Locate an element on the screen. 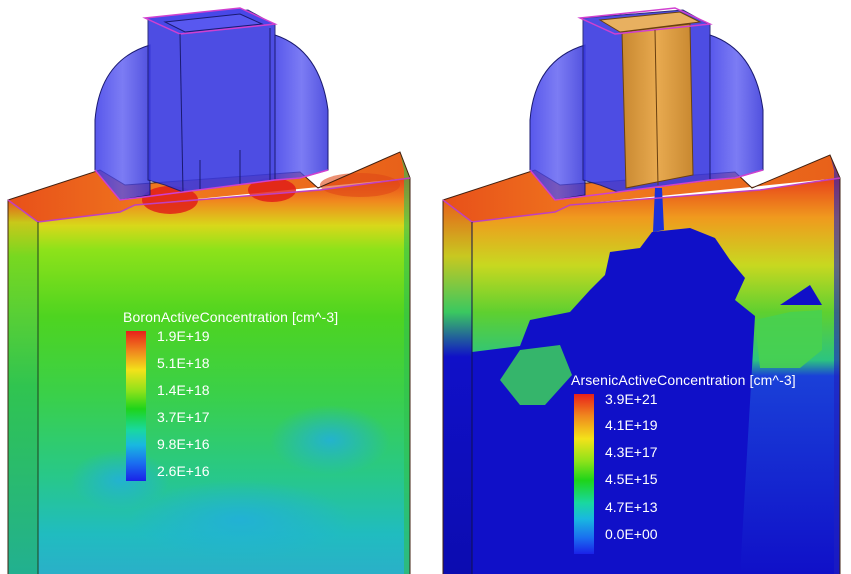 The height and width of the screenshot is (574, 851). arsenic-gate-edge is located at coordinates (656, 107).